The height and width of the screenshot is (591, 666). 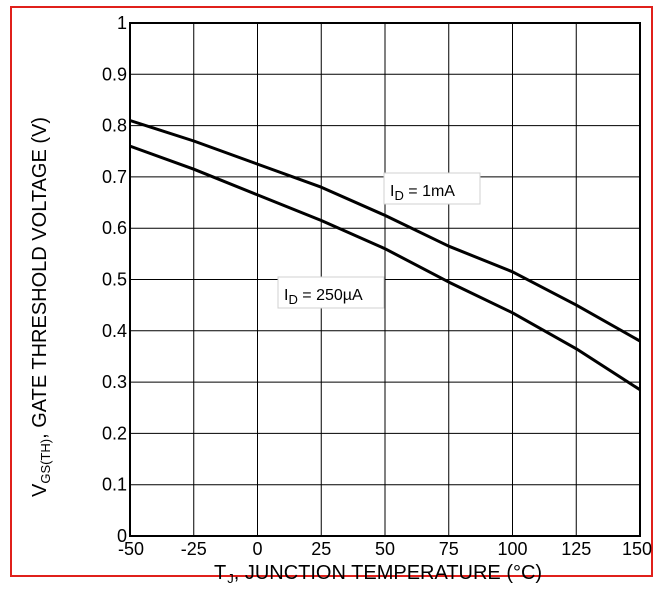 What do you see at coordinates (114, 177) in the screenshot?
I see `y-tick-label: 0.7` at bounding box center [114, 177].